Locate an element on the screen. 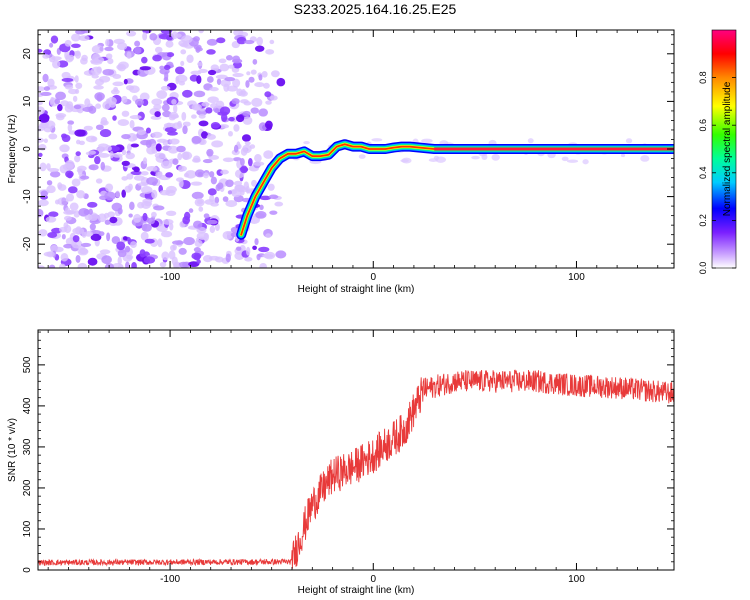 This screenshot has height=600, width=750. y-tick-label: 100 is located at coordinates (27, 528).